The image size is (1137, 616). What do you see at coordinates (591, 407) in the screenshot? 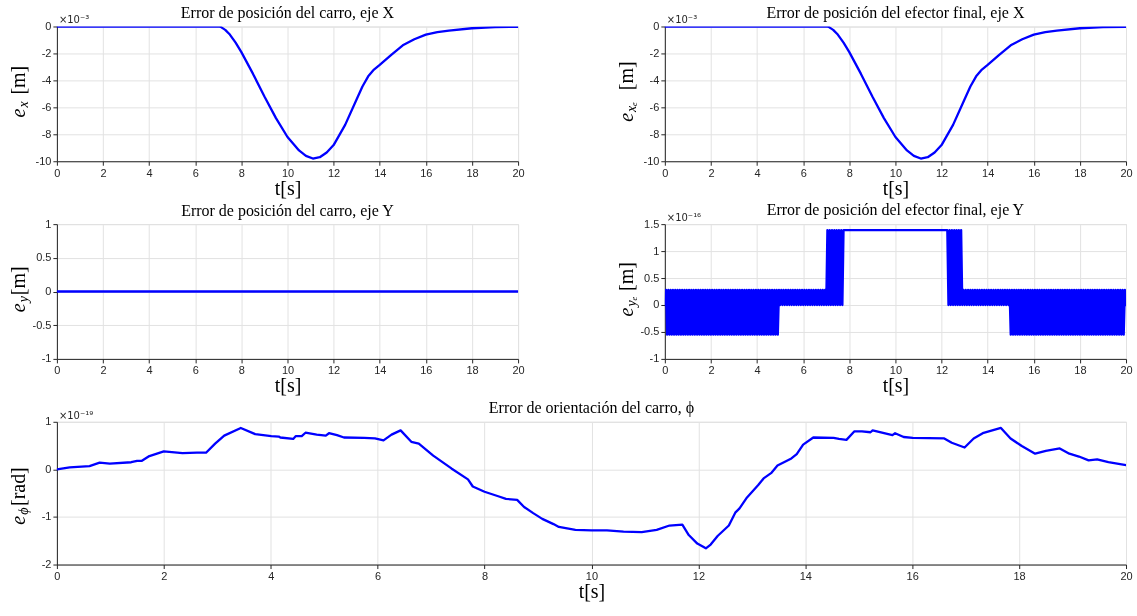
I see `chart-title: Error de orientación del carro, ϕ` at bounding box center [591, 407].